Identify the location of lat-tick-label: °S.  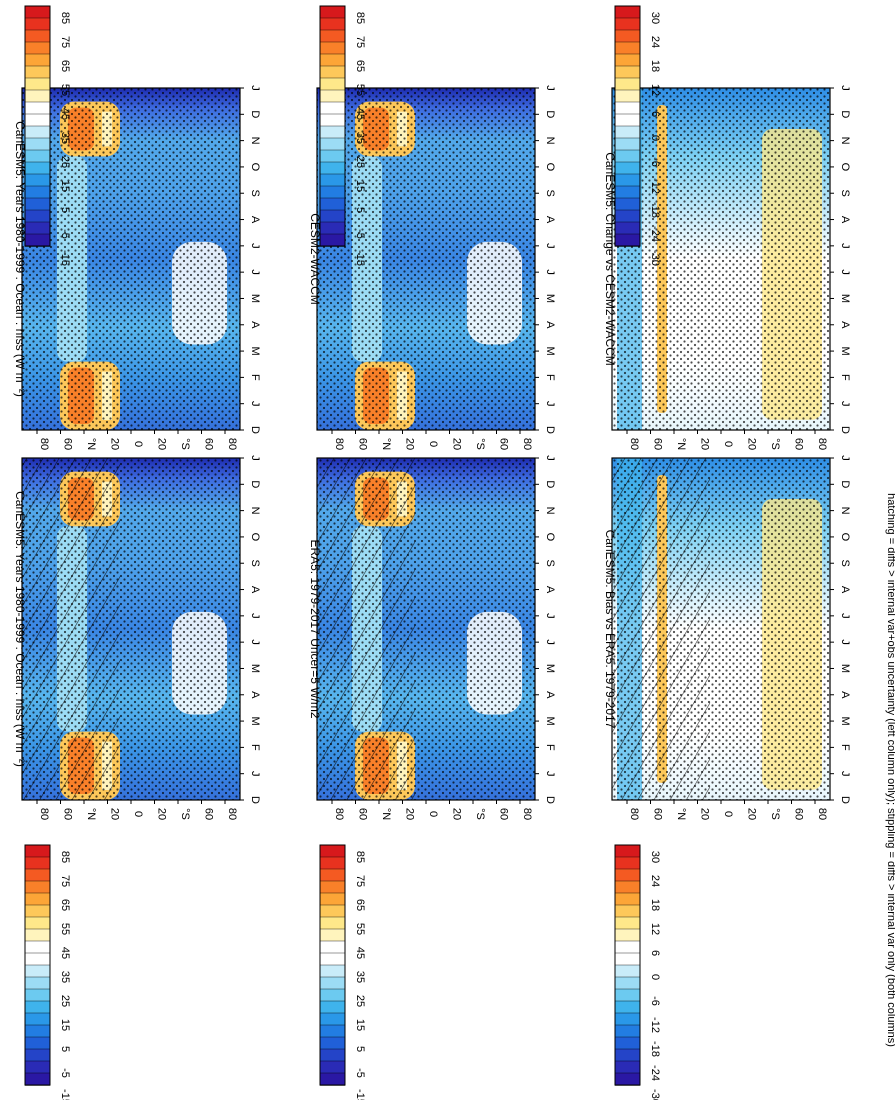
(480, 814).